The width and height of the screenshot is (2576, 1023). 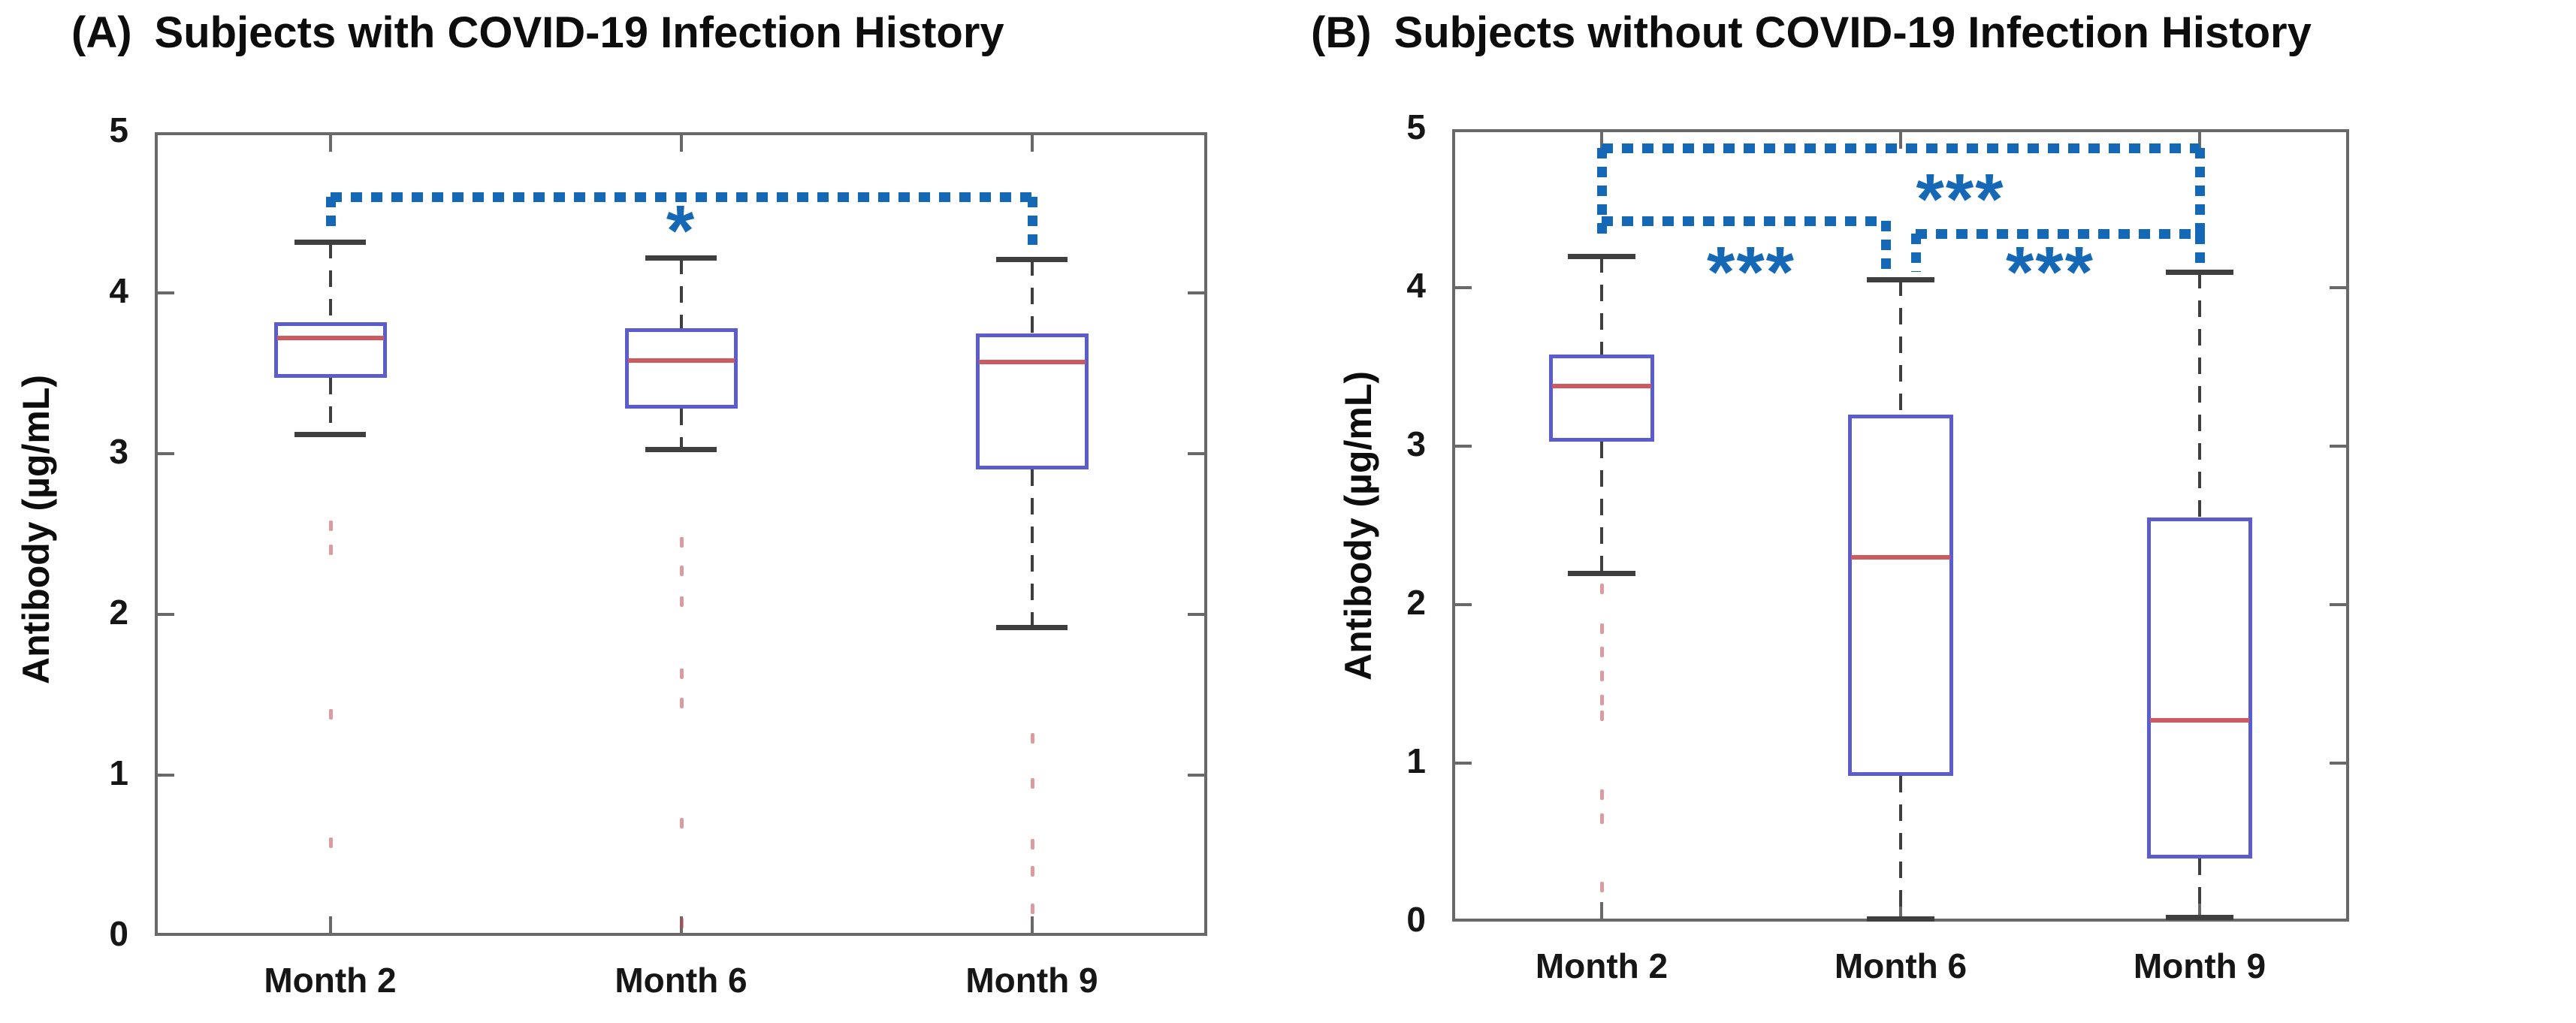 What do you see at coordinates (118, 451) in the screenshot?
I see `y-tick-label: 3` at bounding box center [118, 451].